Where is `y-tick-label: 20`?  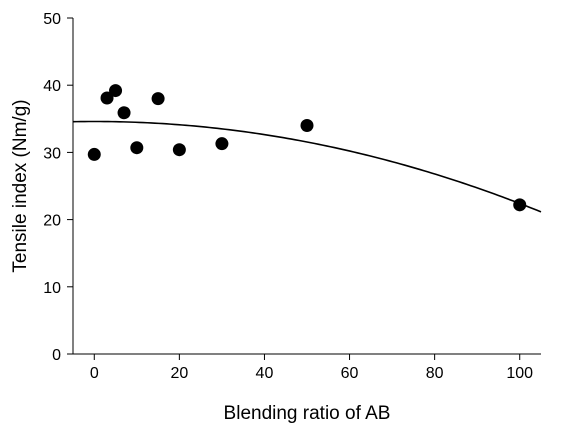 y-tick-label: 20 is located at coordinates (52, 221).